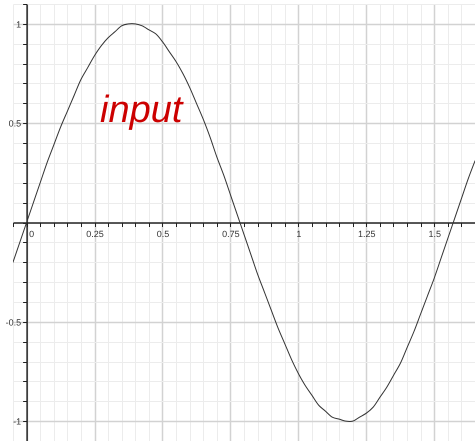  I want to click on y-tick-label: 0.5, so click(15, 123).